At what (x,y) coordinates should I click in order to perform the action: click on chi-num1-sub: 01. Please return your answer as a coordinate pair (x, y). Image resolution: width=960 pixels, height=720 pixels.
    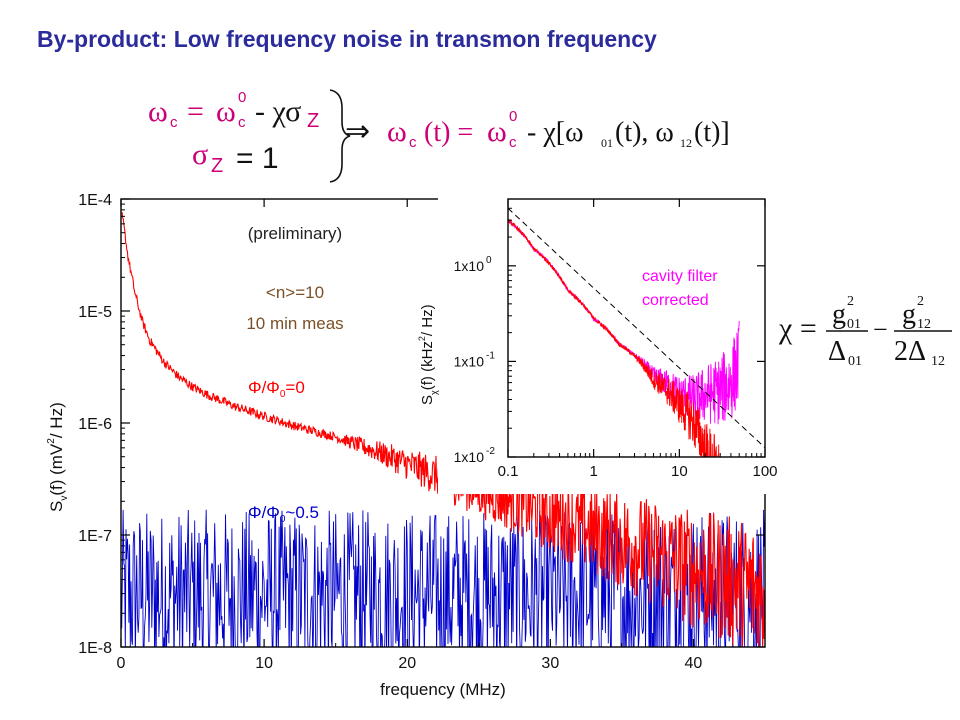
    Looking at the image, I should click on (854, 324).